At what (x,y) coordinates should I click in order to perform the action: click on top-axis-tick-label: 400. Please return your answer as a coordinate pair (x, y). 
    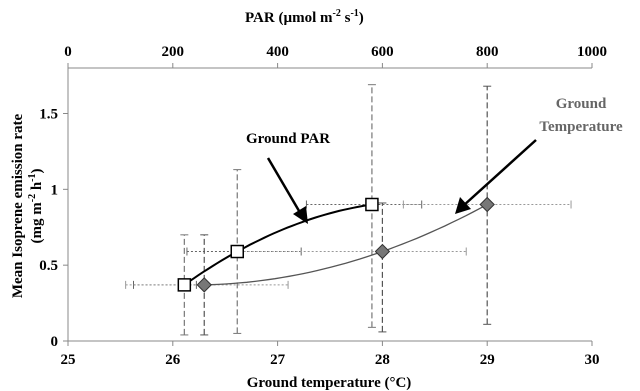
    Looking at the image, I should click on (277, 52).